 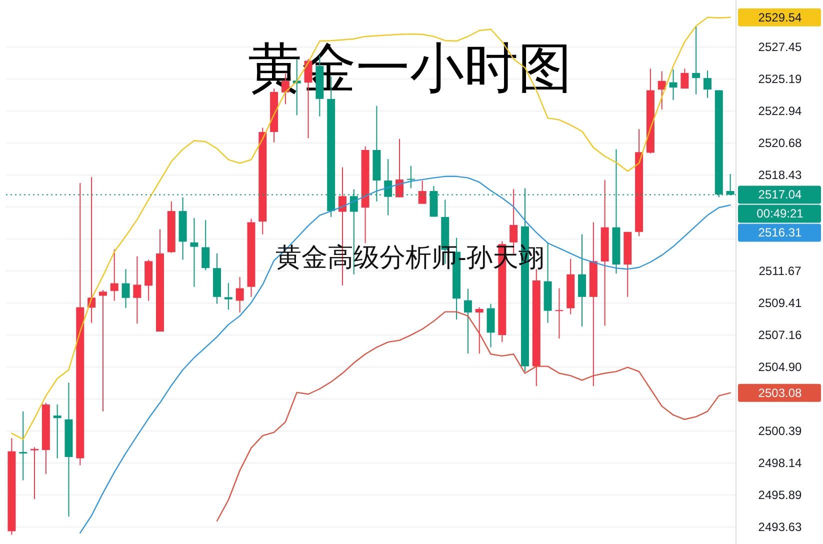 What do you see at coordinates (780, 463) in the screenshot?
I see `y-tick-label: 2498.14` at bounding box center [780, 463].